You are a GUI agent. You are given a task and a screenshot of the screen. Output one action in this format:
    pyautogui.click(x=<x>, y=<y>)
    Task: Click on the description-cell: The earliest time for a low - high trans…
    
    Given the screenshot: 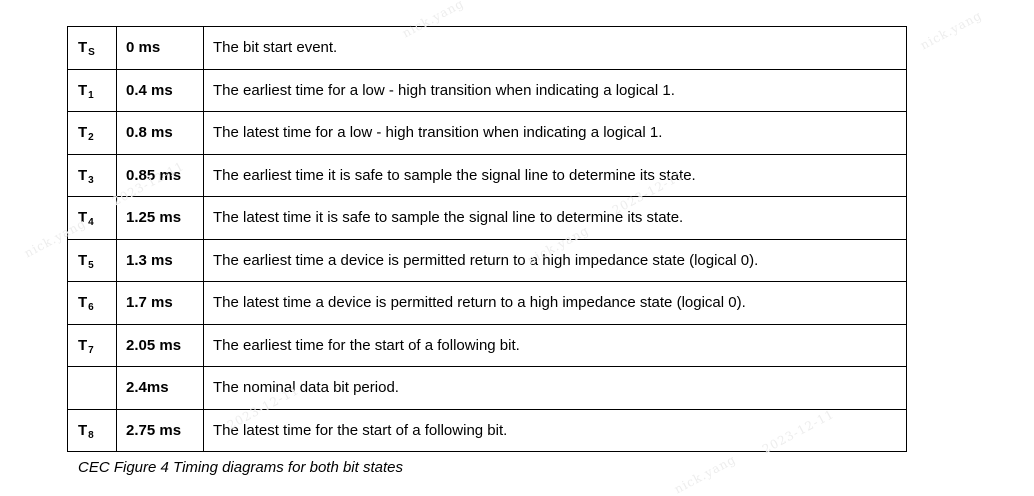 What is the action you would take?
    pyautogui.click(x=555, y=90)
    